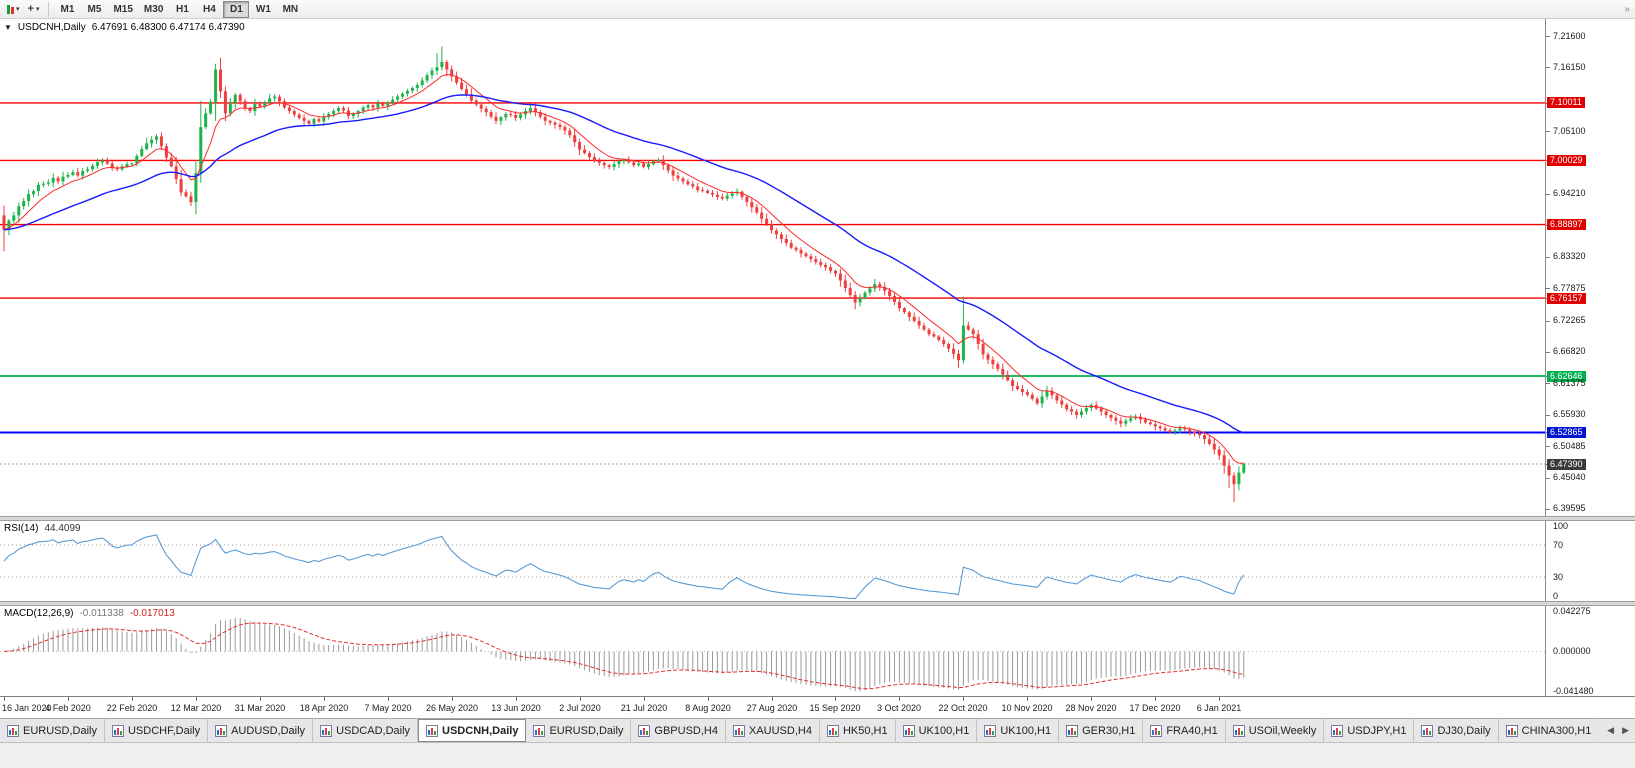  I want to click on chart-tab-label: USDCHF,Daily, so click(164, 730).